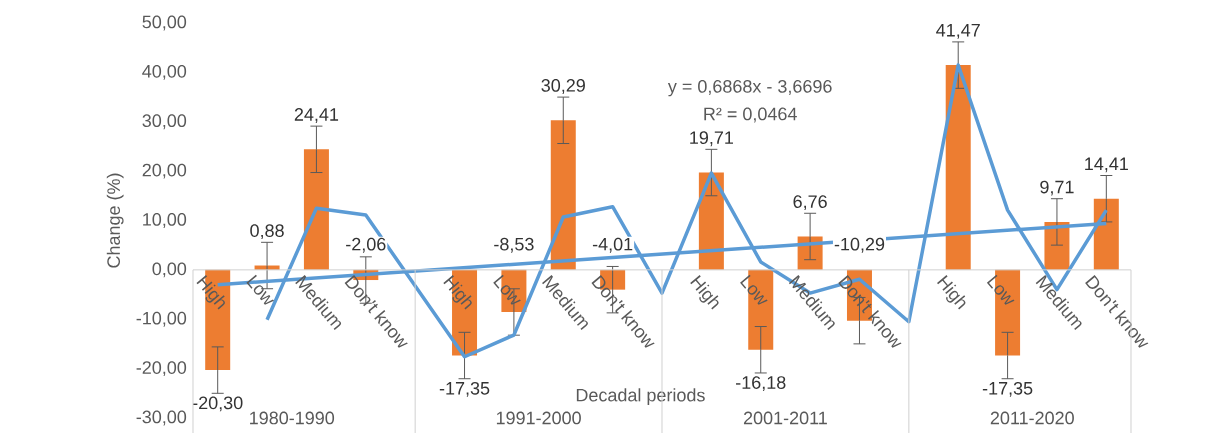 This screenshot has width=1206, height=443. Describe the element at coordinates (115, 220) in the screenshot. I see `y-axis-title: Change (%)` at that location.